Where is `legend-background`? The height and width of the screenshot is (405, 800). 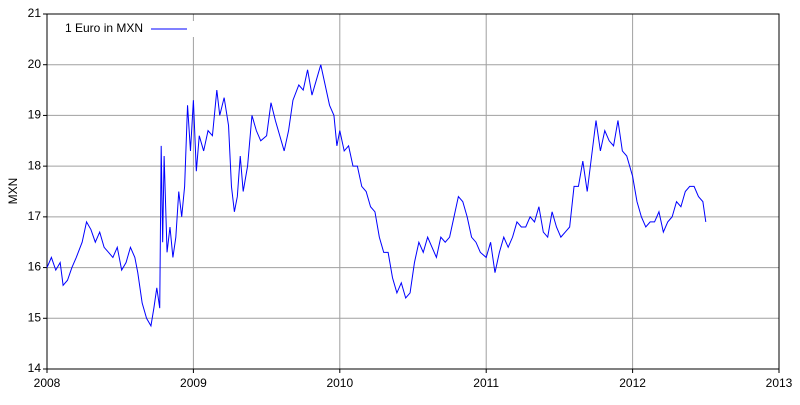 legend-background is located at coordinates (127, 29).